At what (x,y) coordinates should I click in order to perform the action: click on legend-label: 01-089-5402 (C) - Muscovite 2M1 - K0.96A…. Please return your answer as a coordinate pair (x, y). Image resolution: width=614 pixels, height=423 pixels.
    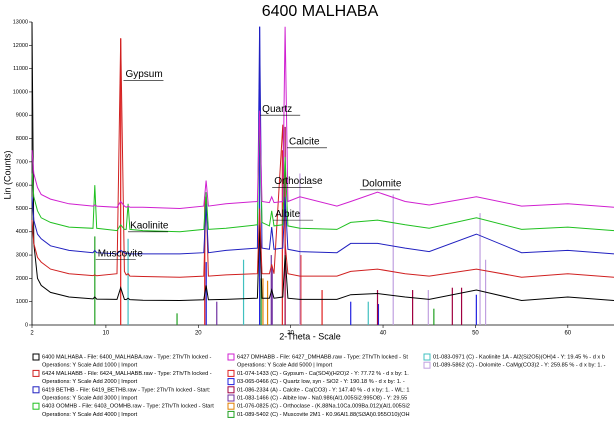
    Looking at the image, I should click on (323, 415).